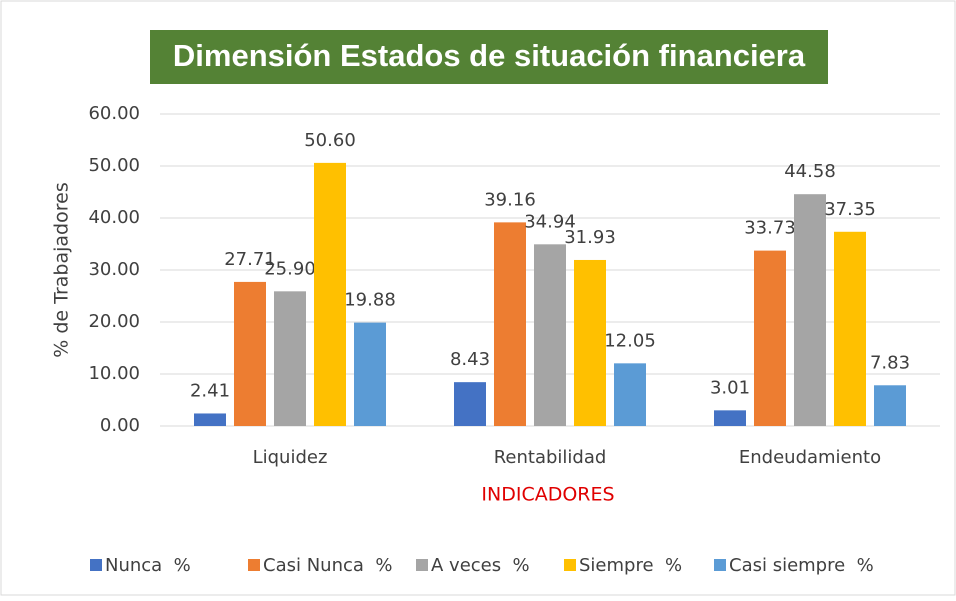 This screenshot has height=601, width=956. Describe the element at coordinates (330, 140) in the screenshot. I see `data-label: 50.60` at that location.